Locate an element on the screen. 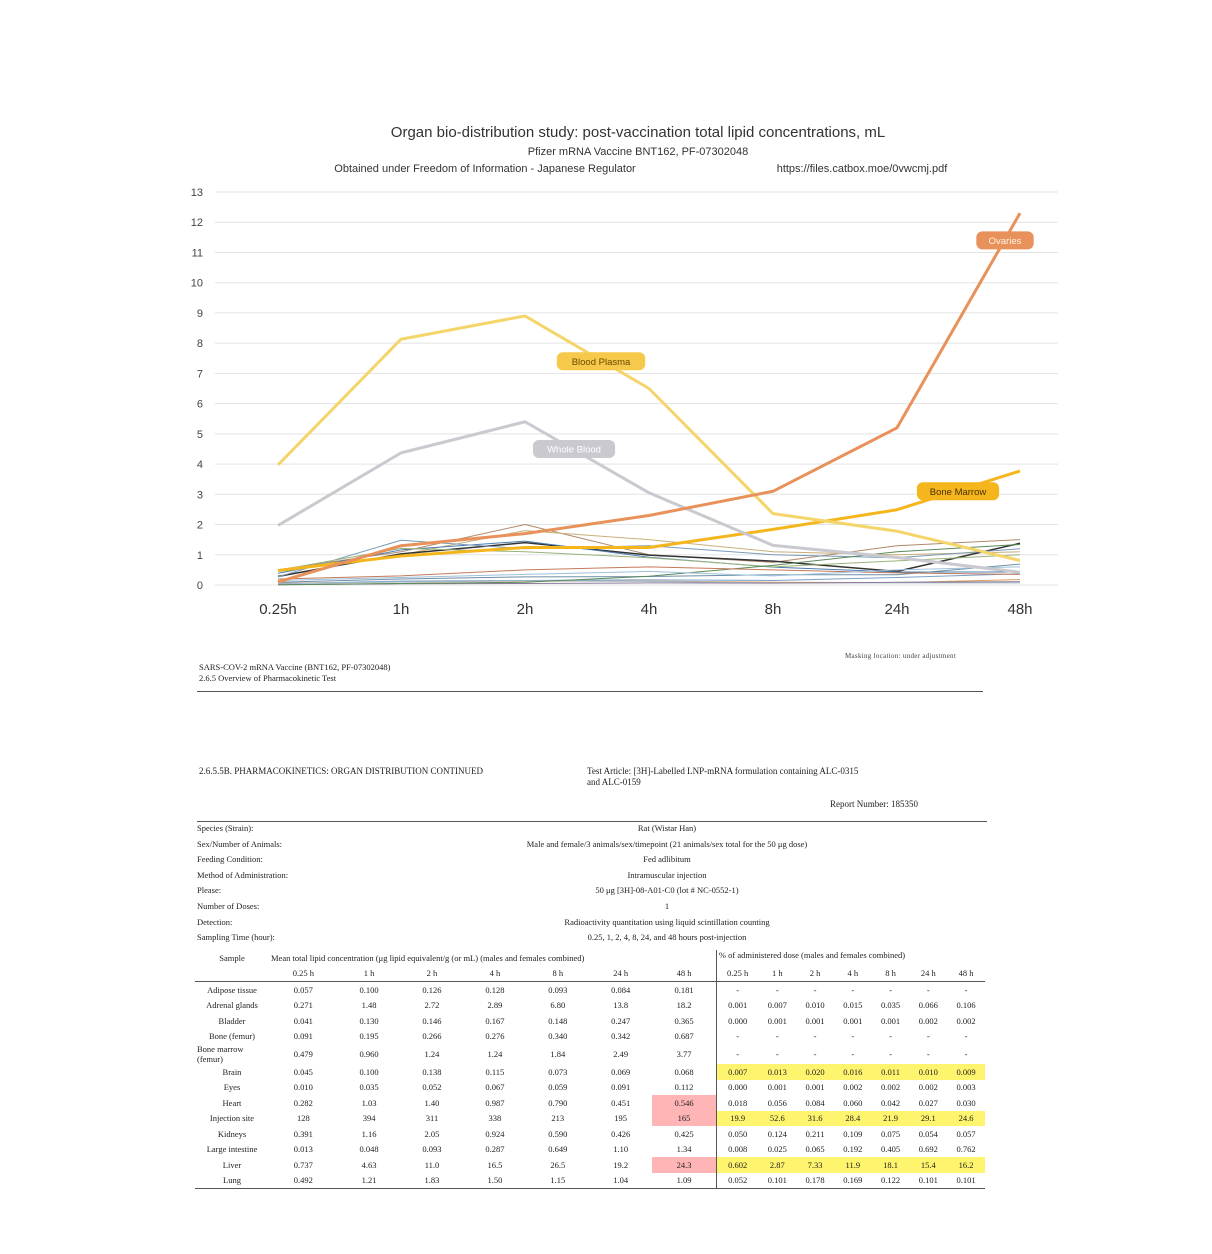 Image resolution: width=1212 pixels, height=1254 pixels. label-text: Whole Blood is located at coordinates (574, 449).